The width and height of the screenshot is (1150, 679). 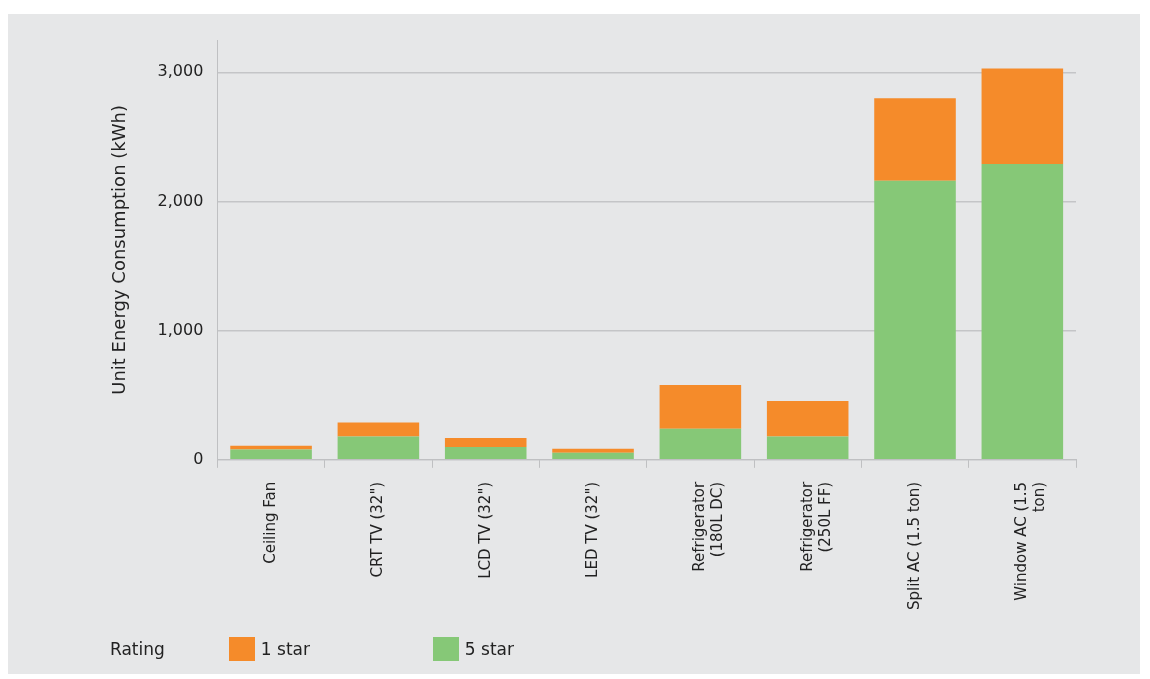 I want to click on y-tick-label: 1,000, so click(x=180, y=329).